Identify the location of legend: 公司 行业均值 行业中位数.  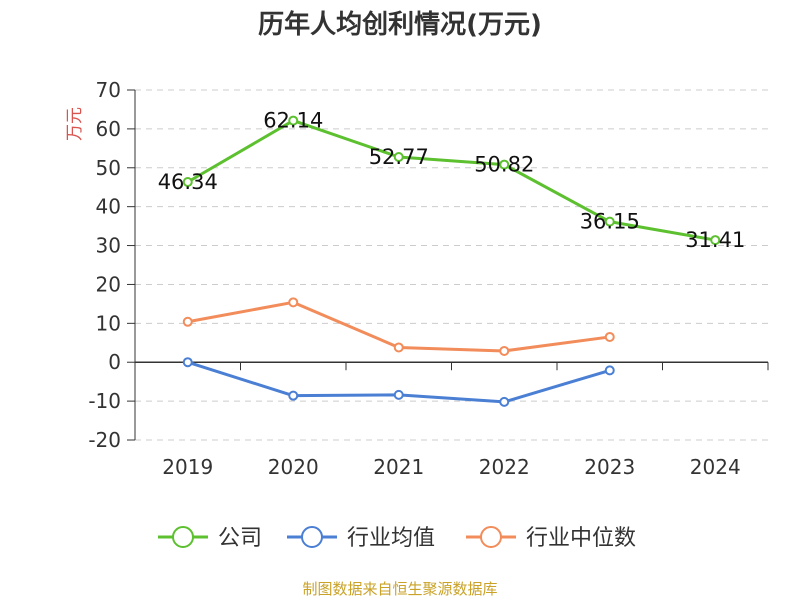
(397, 538).